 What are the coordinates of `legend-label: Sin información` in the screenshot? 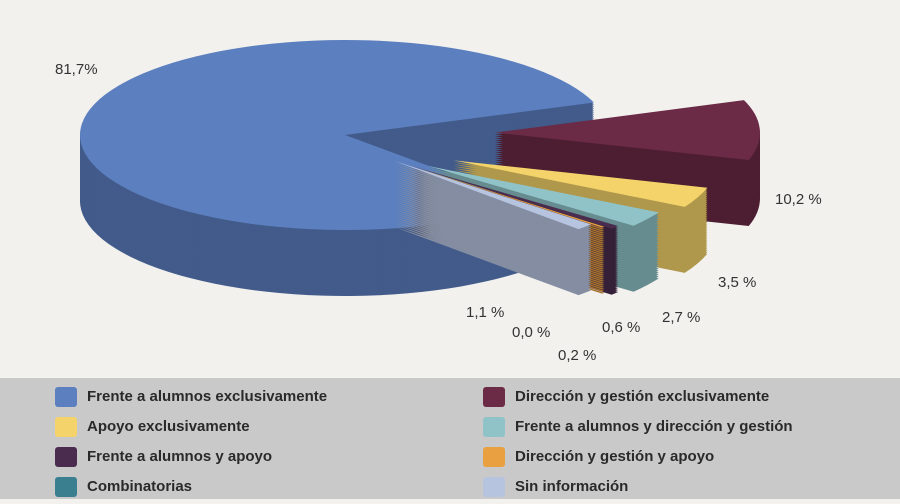 It's located at (571, 486).